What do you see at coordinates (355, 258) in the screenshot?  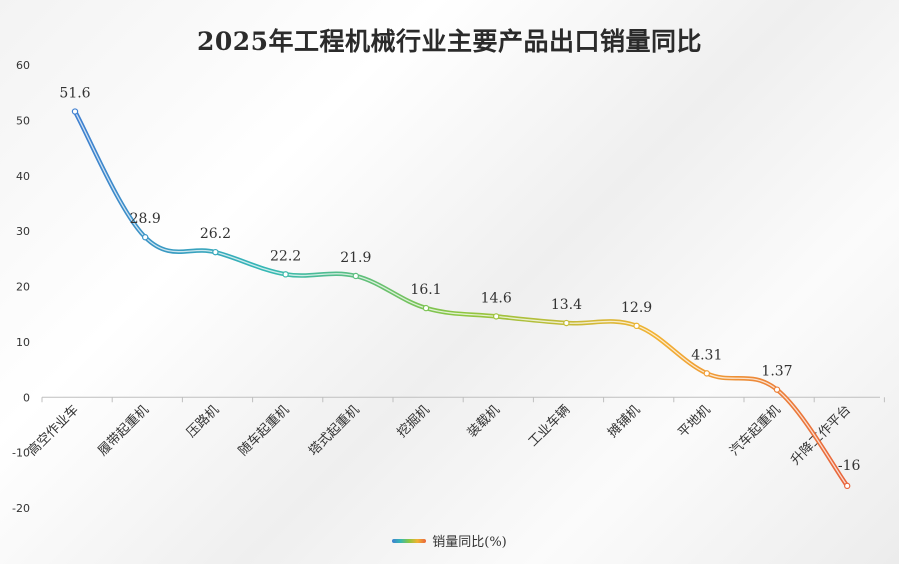 I see `data-label: 21.9` at bounding box center [355, 258].